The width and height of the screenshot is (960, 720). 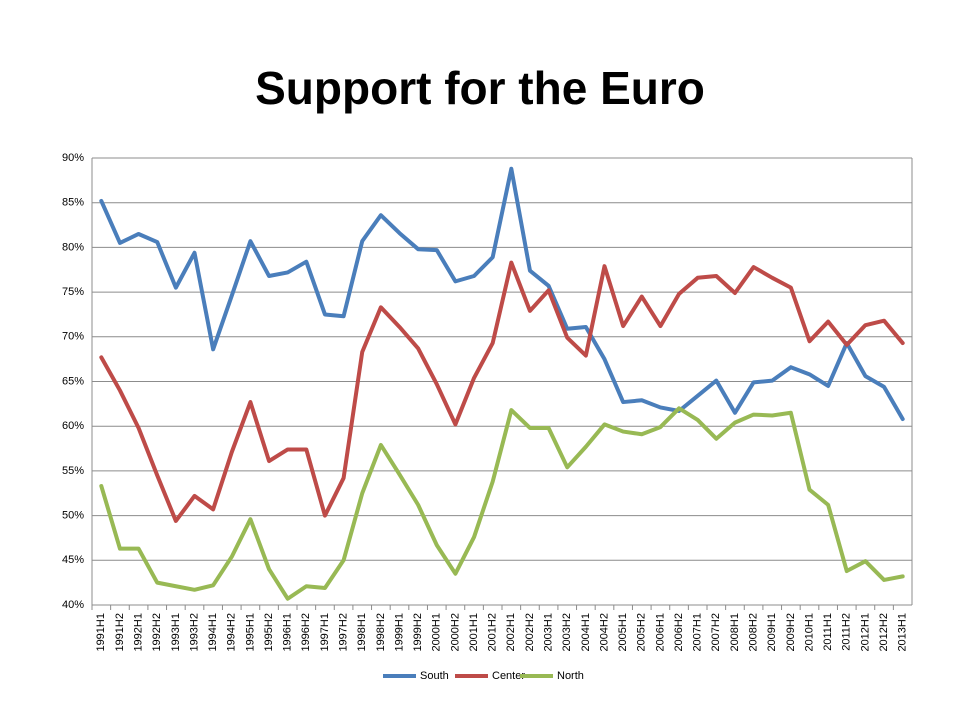 What do you see at coordinates (73, 560) in the screenshot?
I see `y-tick-label: 45%` at bounding box center [73, 560].